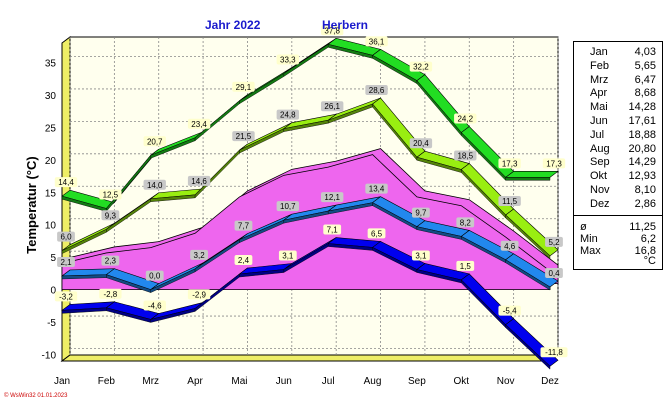  Describe the element at coordinates (642, 107) in the screenshot. I see `legend-month-value: 14,28` at that location.